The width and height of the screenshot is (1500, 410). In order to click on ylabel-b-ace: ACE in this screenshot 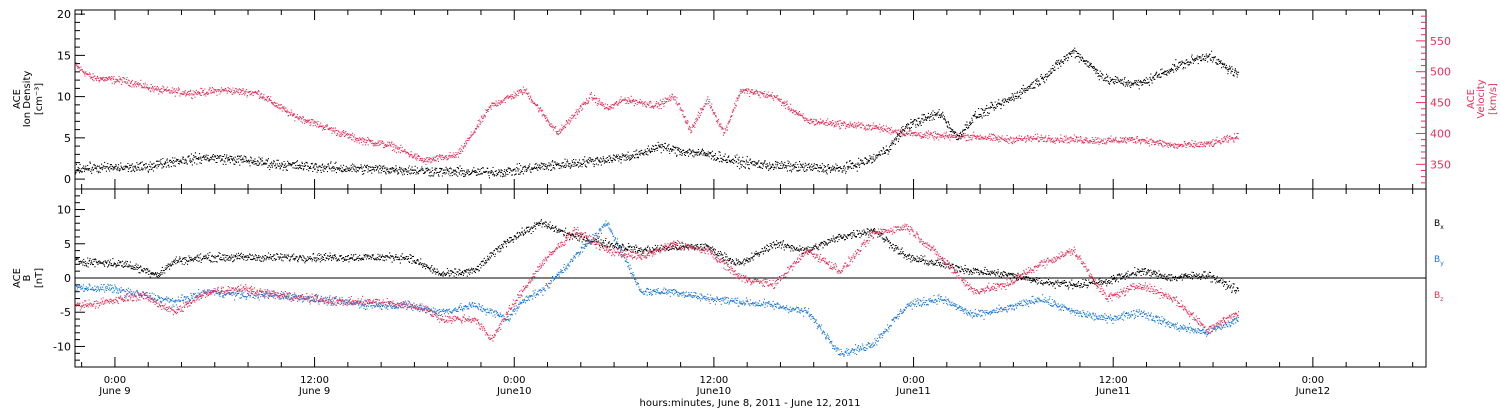, I will do `click(17, 278)`.